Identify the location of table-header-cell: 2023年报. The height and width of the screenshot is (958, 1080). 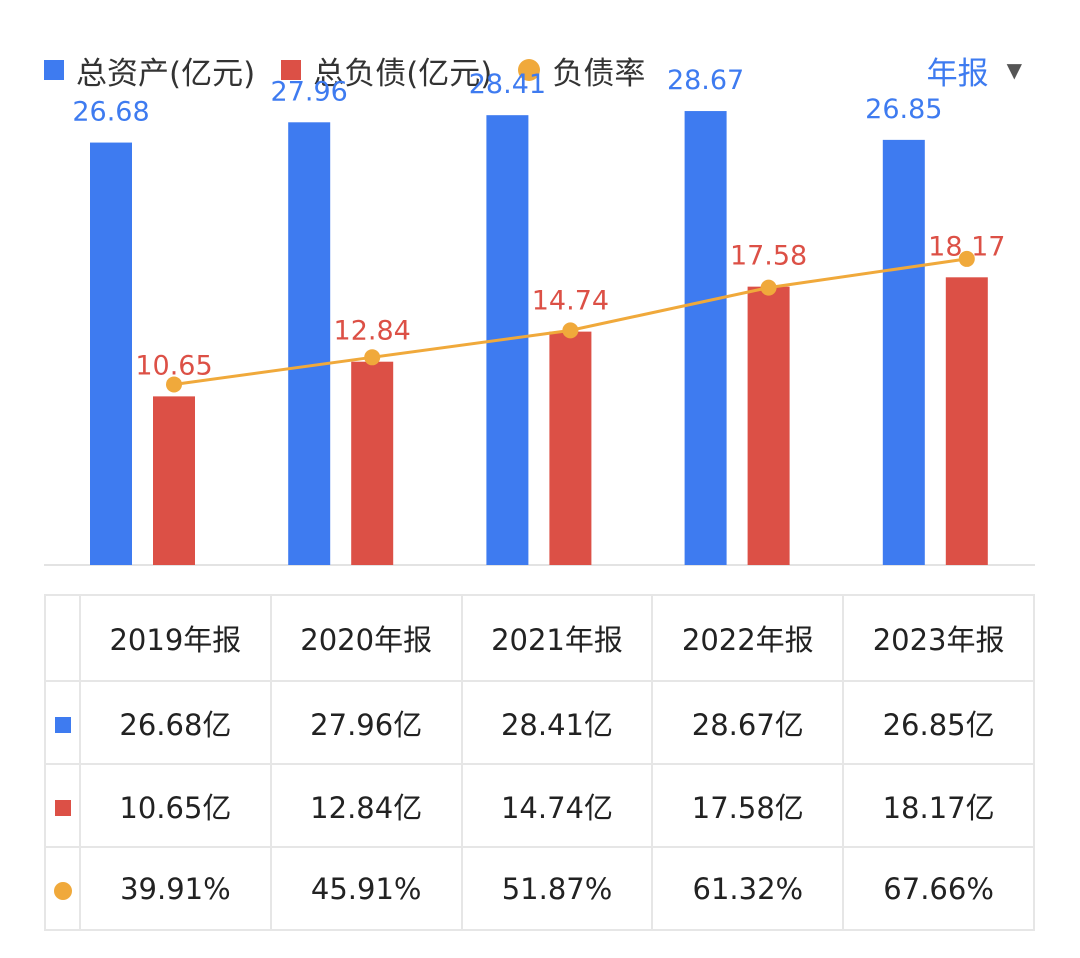
(938, 638).